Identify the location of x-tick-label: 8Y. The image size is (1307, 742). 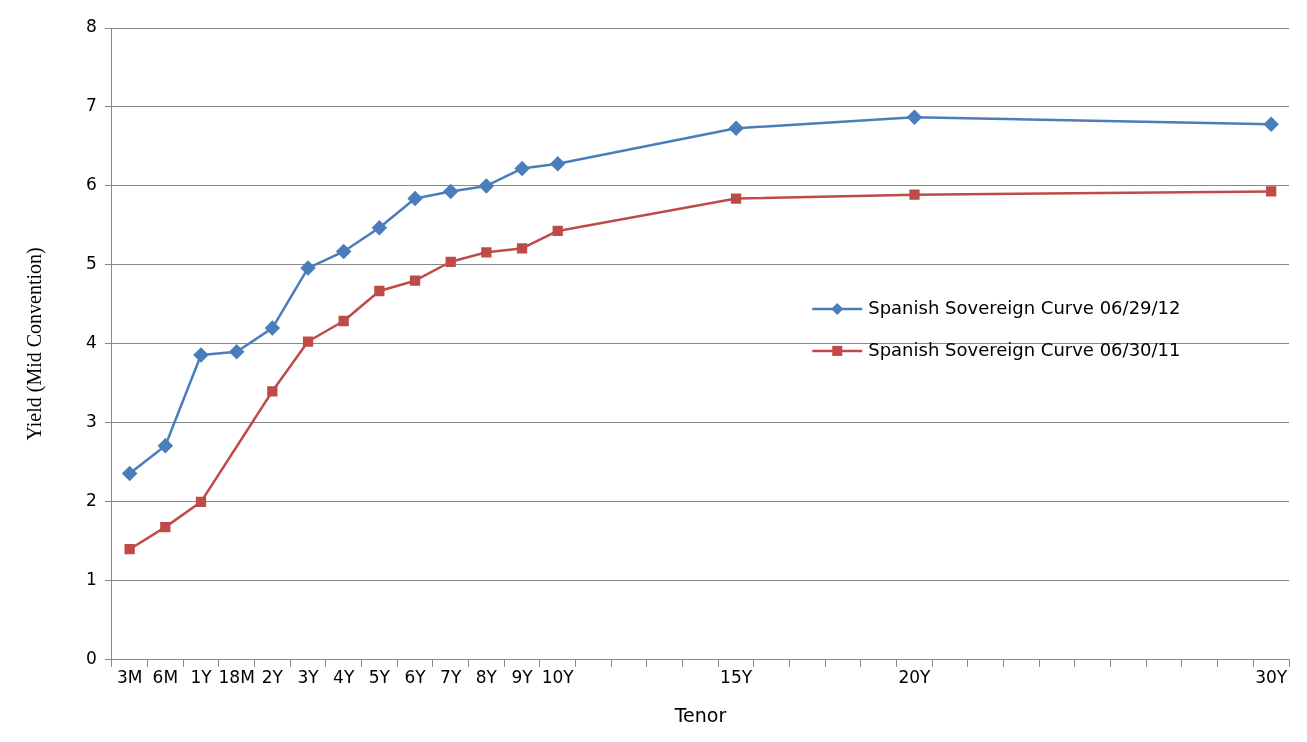
(486, 677).